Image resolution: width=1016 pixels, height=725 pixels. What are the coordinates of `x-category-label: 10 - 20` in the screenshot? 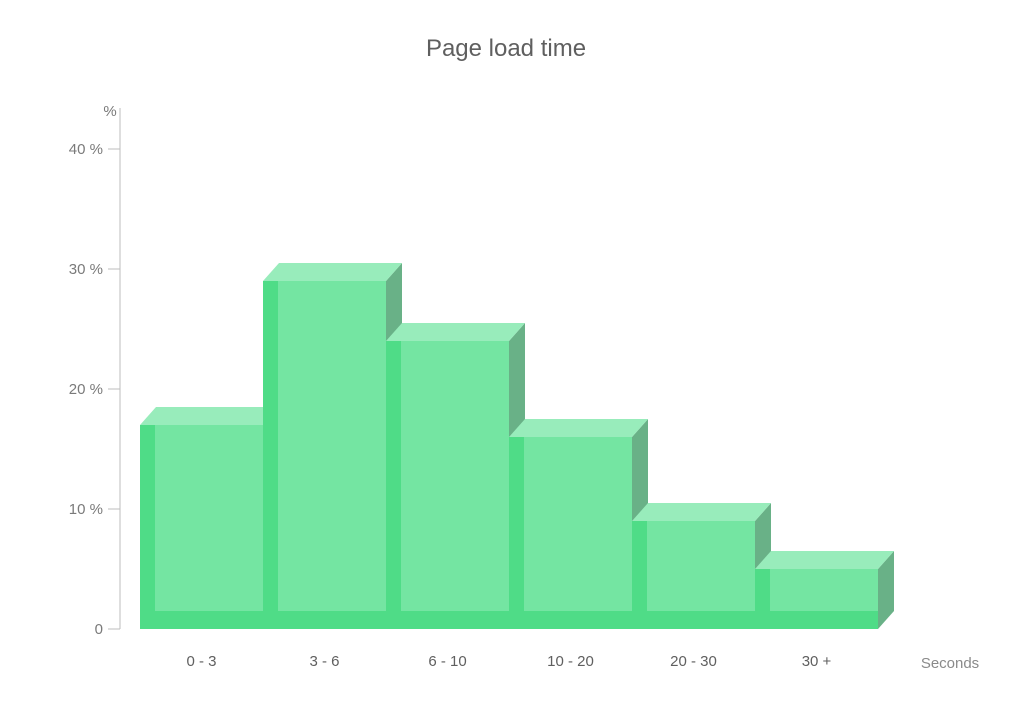 It's located at (570, 661).